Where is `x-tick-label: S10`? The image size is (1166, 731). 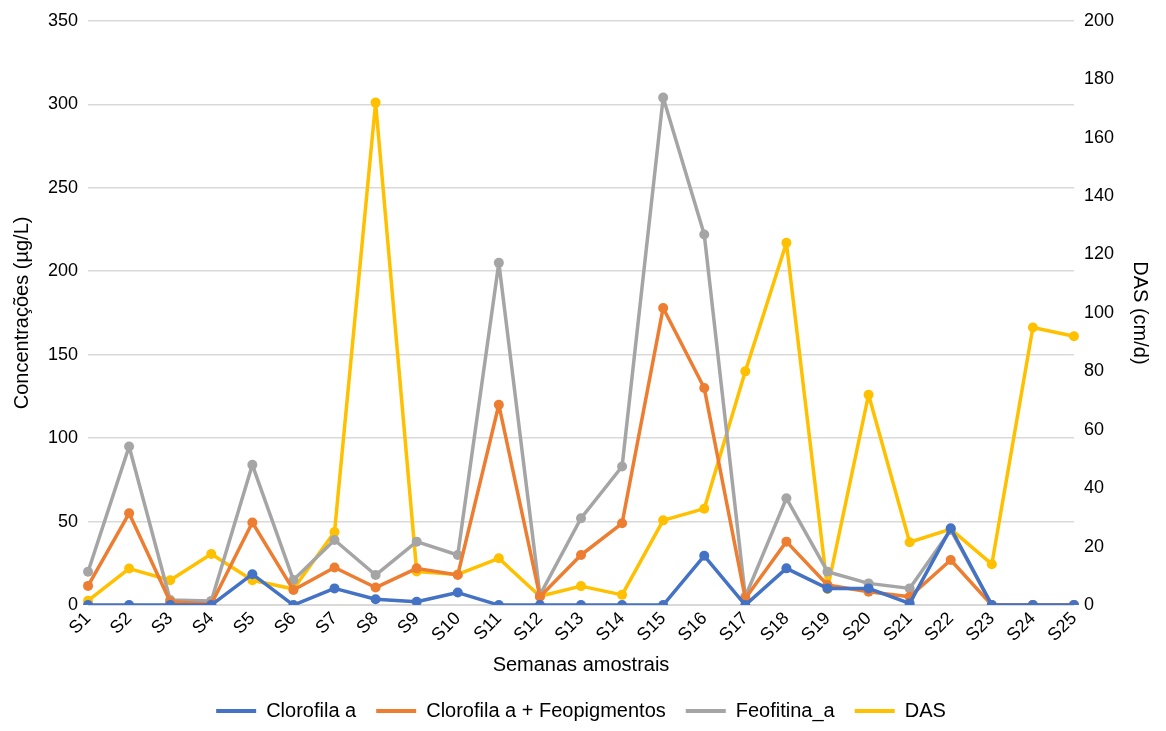
x-tick-label: S10 is located at coordinates (446, 626).